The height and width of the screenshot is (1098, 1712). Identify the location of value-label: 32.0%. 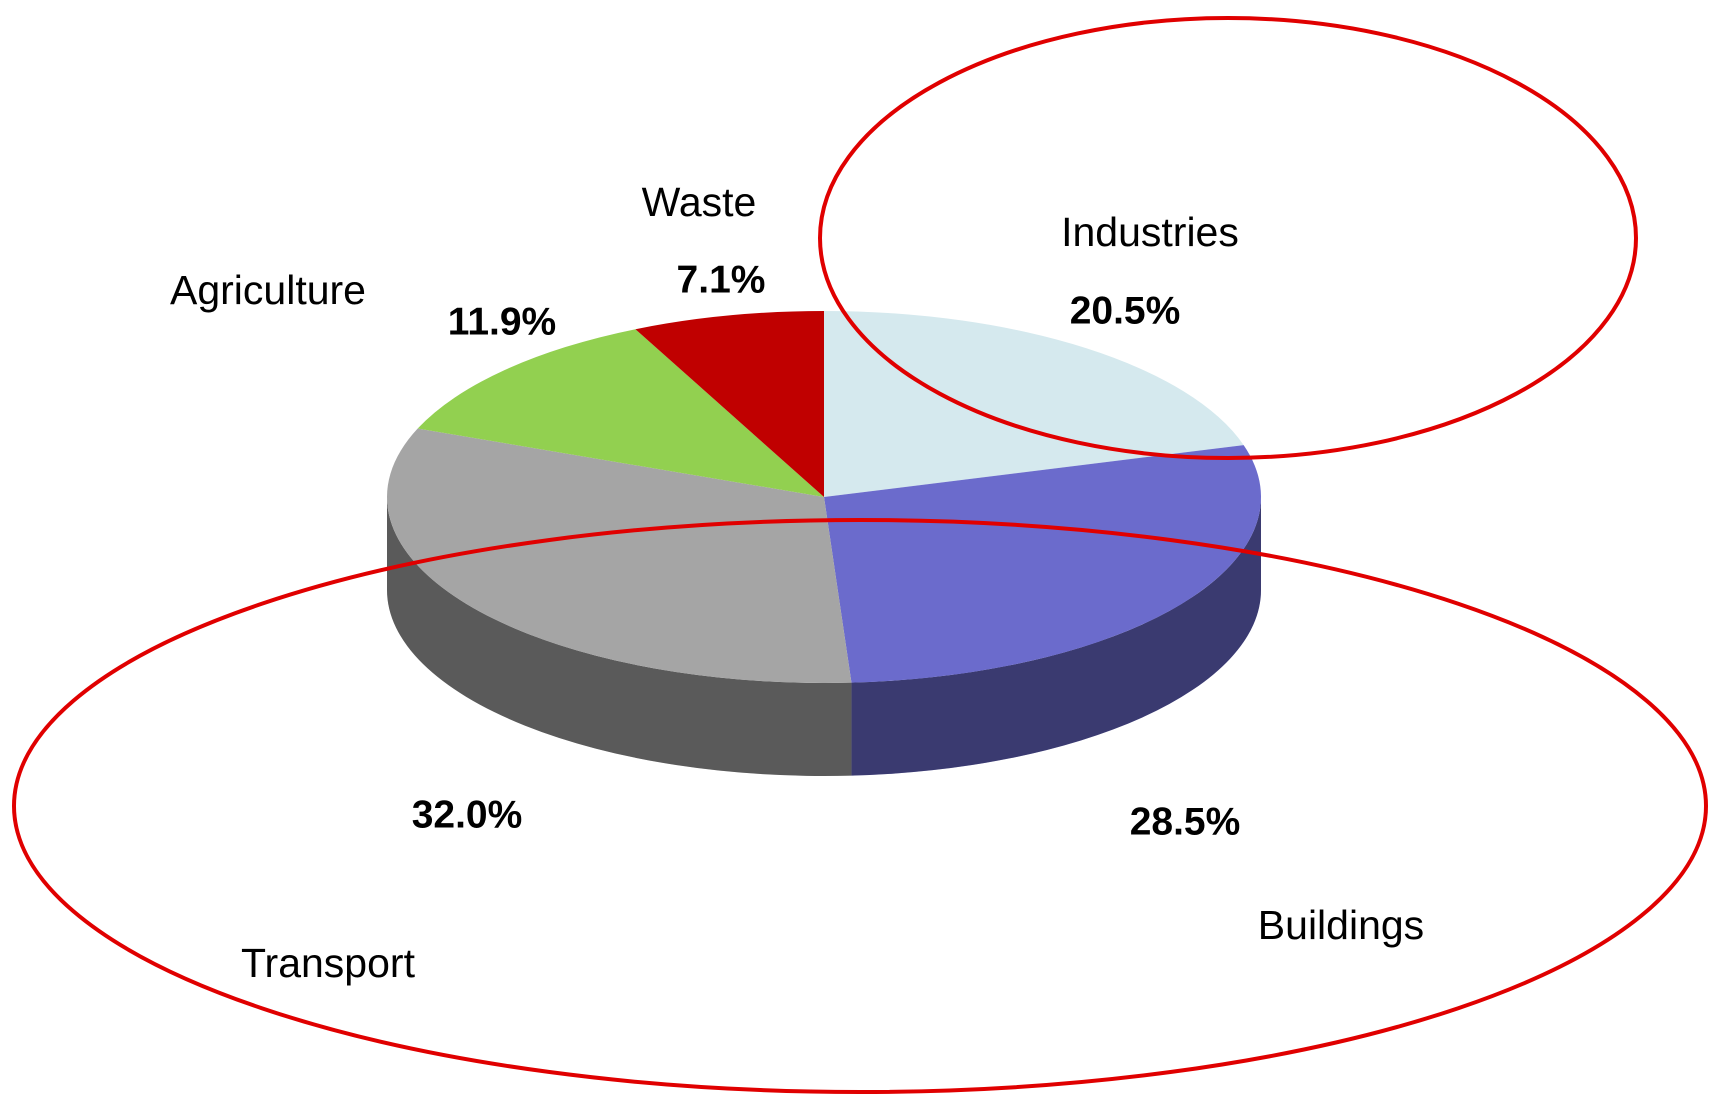
(467, 814).